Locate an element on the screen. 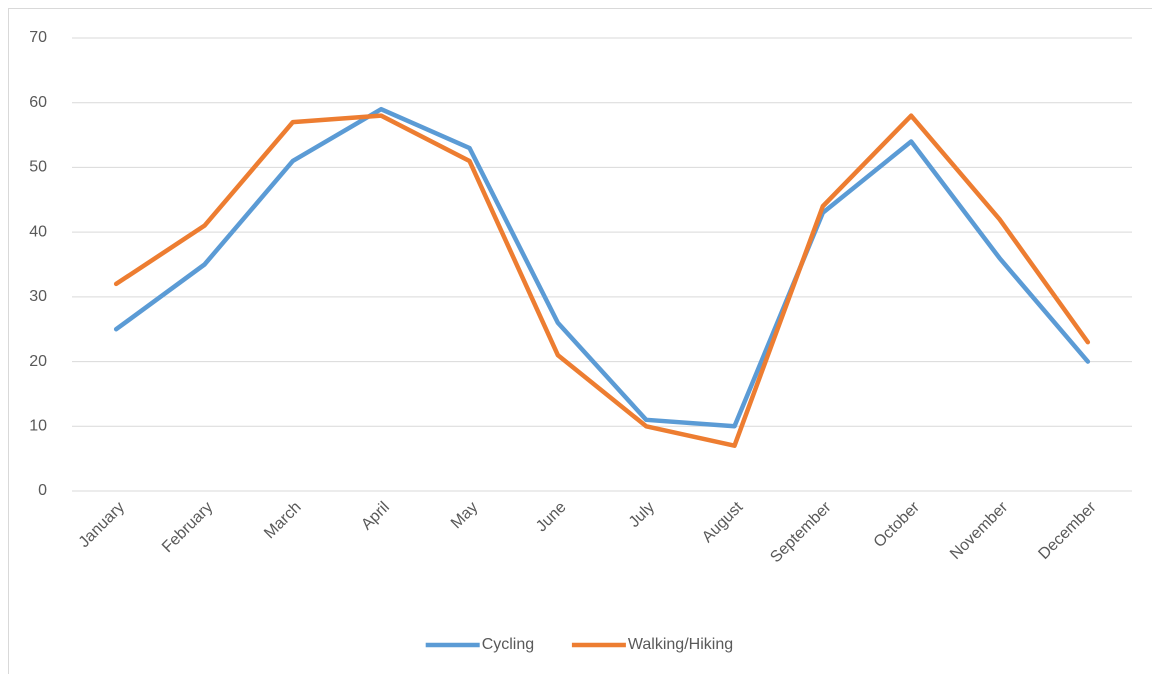  x-tick-label: September is located at coordinates (801, 532).